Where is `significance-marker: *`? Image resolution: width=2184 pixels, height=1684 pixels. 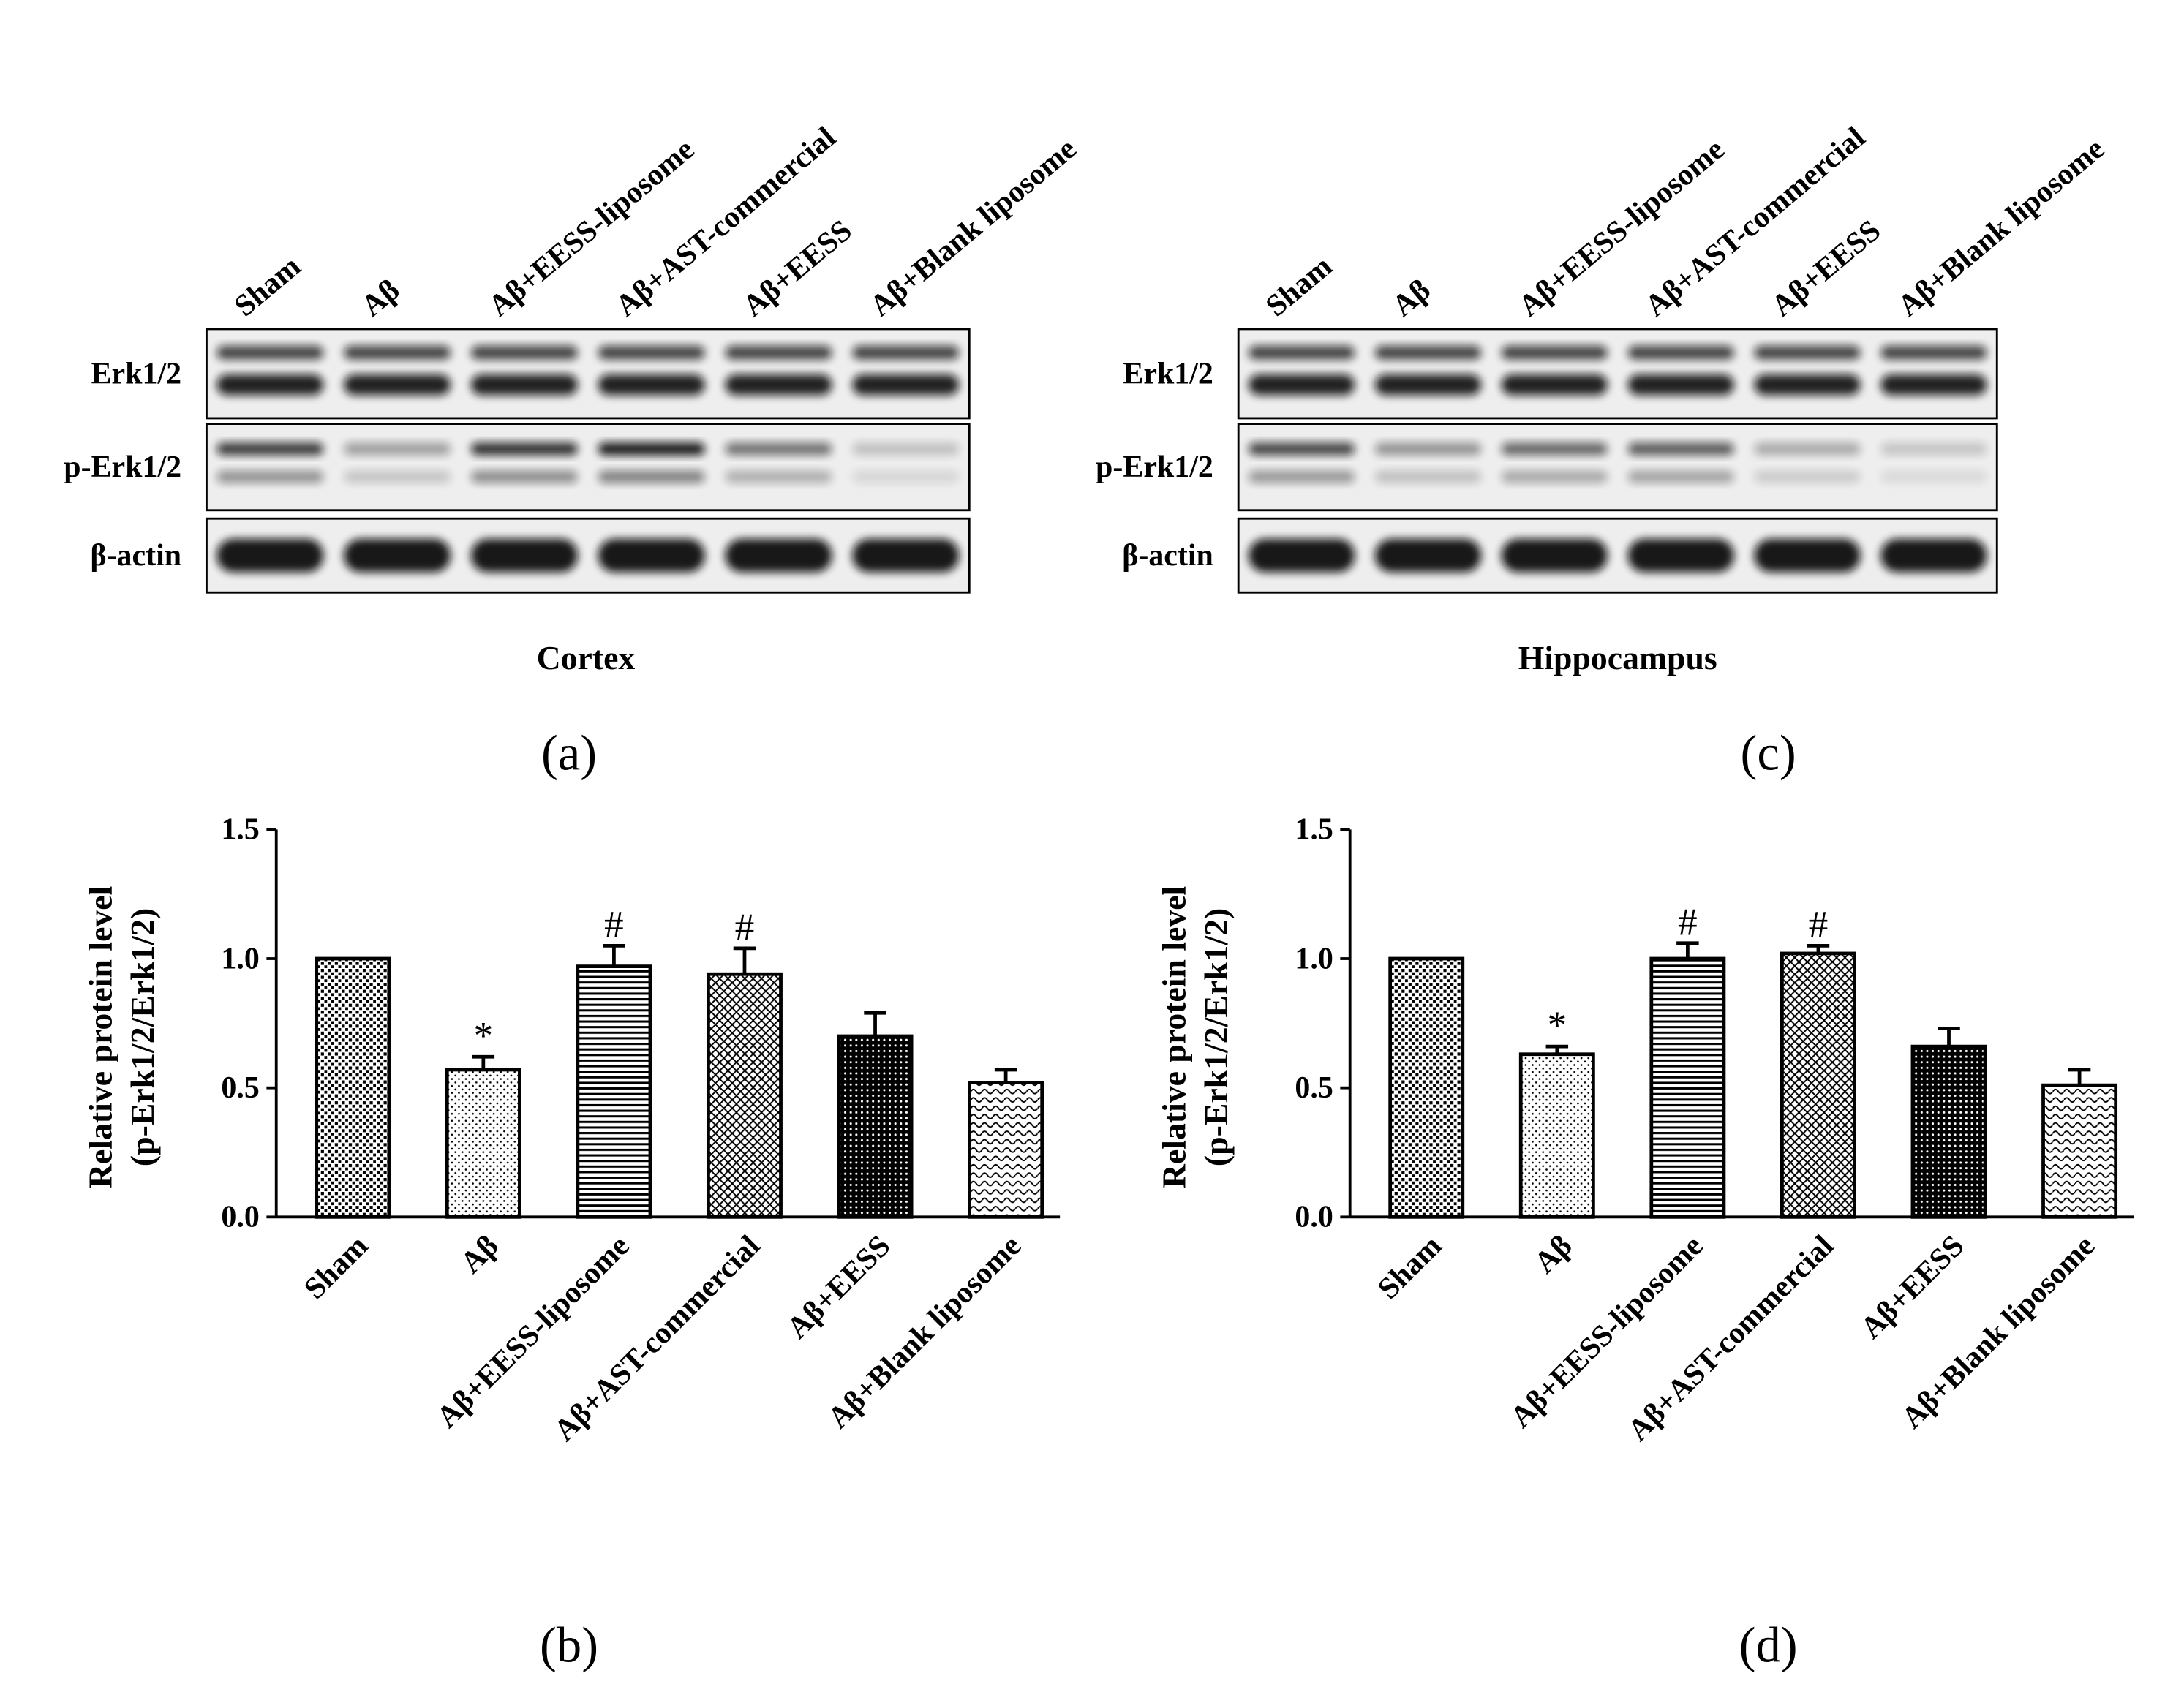 significance-marker: * is located at coordinates (1557, 1025).